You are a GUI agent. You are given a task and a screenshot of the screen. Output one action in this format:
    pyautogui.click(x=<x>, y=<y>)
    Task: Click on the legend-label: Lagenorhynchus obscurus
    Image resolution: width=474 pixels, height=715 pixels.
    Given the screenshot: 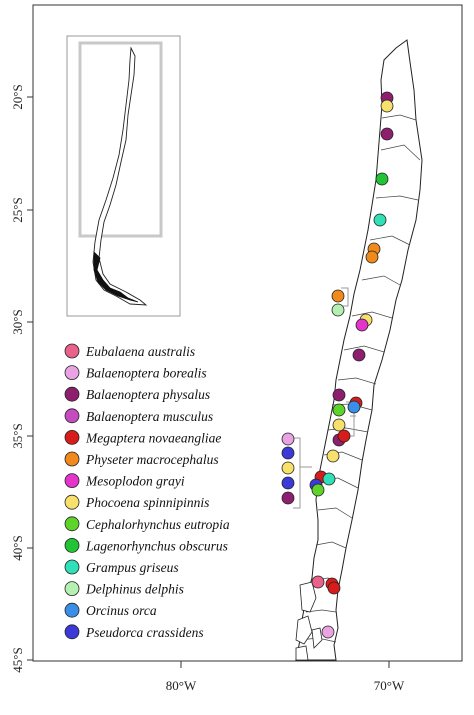 What is the action you would take?
    pyautogui.click(x=156, y=545)
    